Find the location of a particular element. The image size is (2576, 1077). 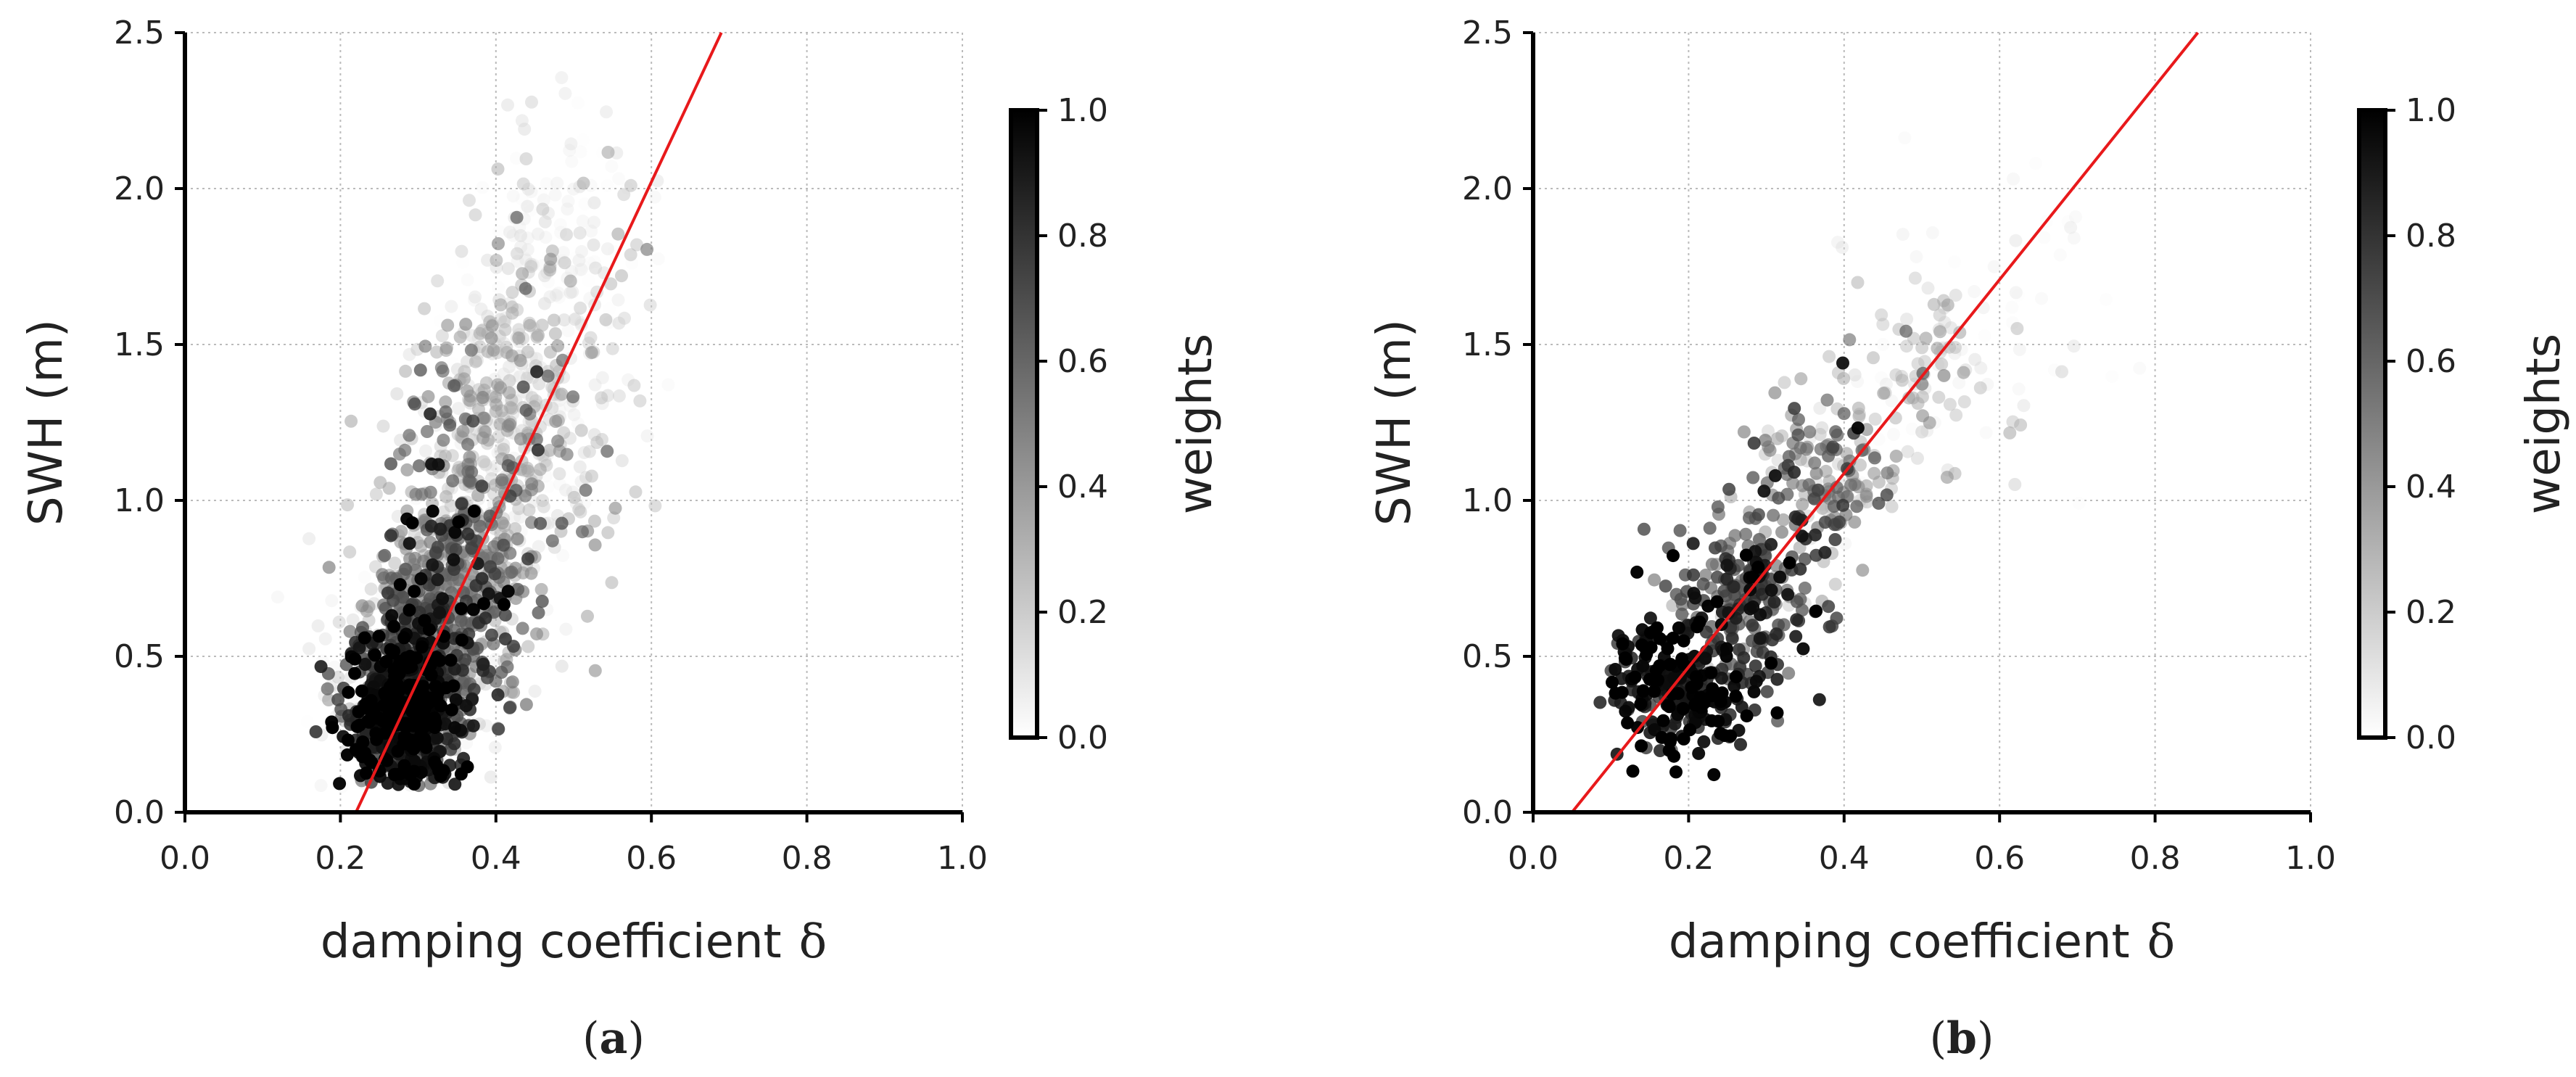

colorbar-label-b: weights is located at coordinates (2544, 424).